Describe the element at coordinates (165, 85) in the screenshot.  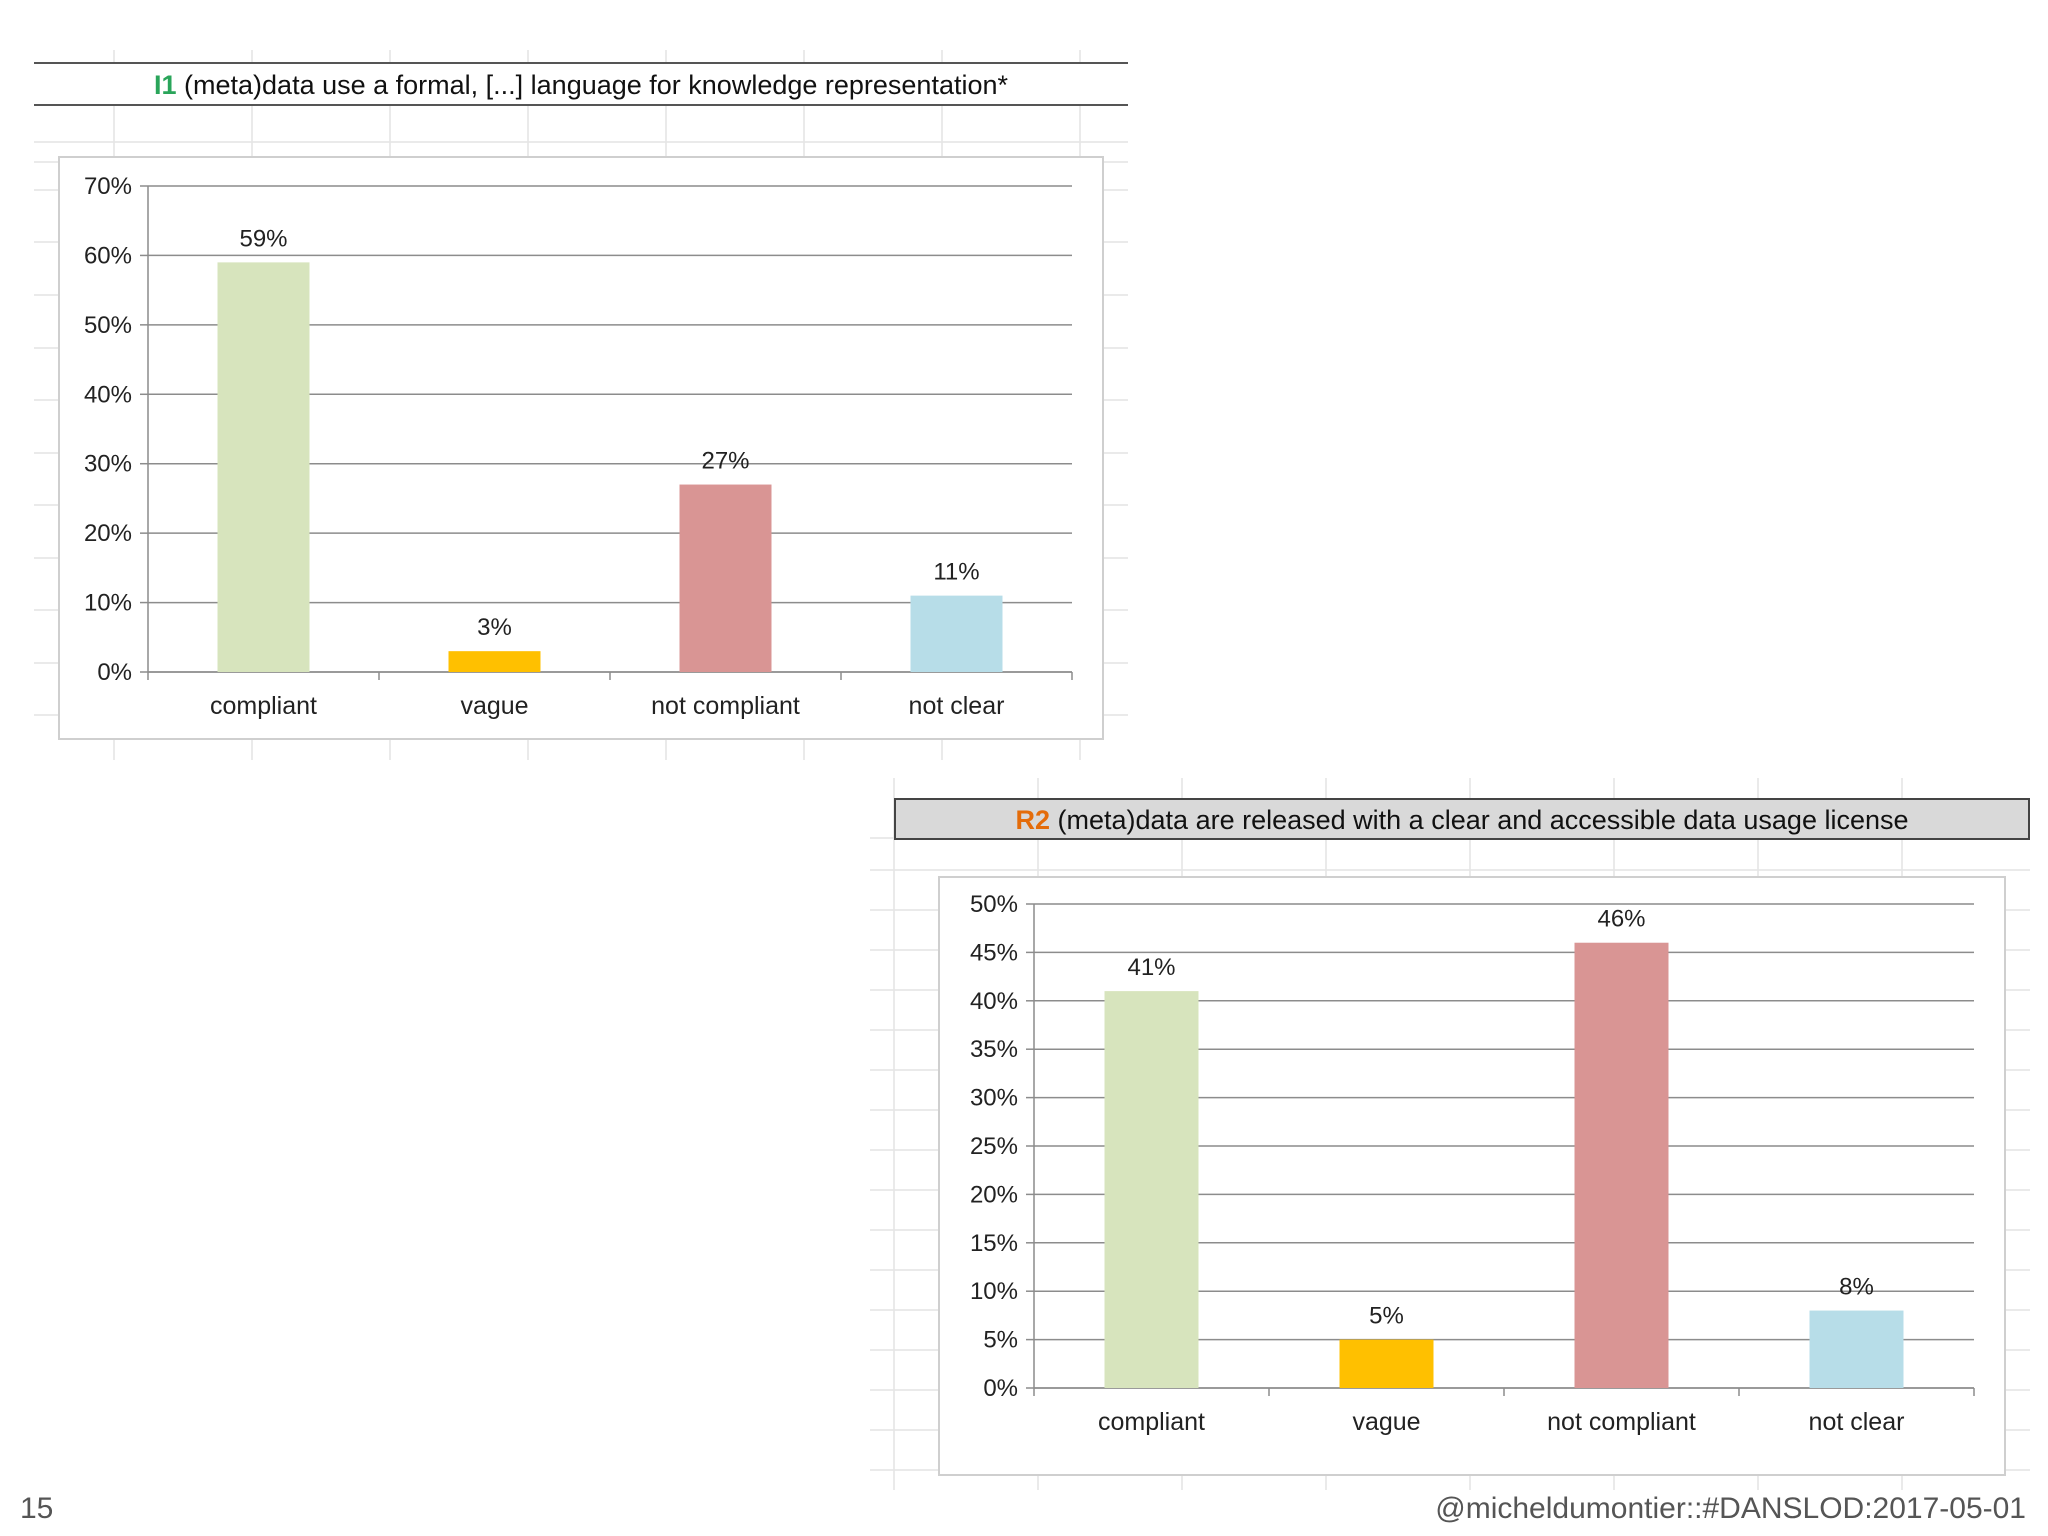
I see `chart-1-code: I1` at that location.